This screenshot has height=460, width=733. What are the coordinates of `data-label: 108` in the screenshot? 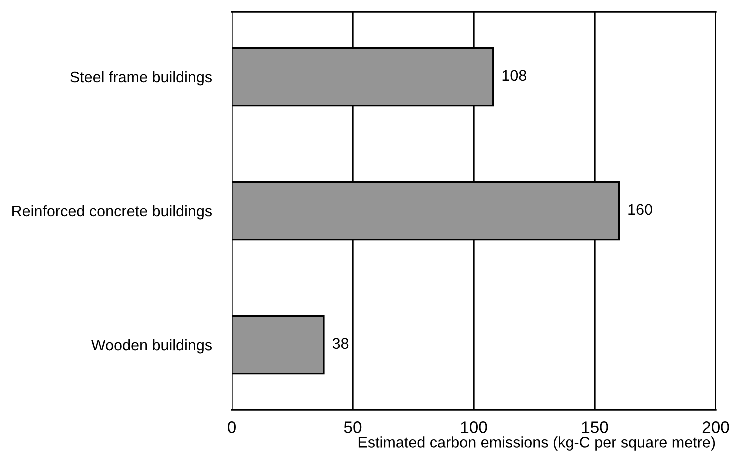 It's located at (514, 76).